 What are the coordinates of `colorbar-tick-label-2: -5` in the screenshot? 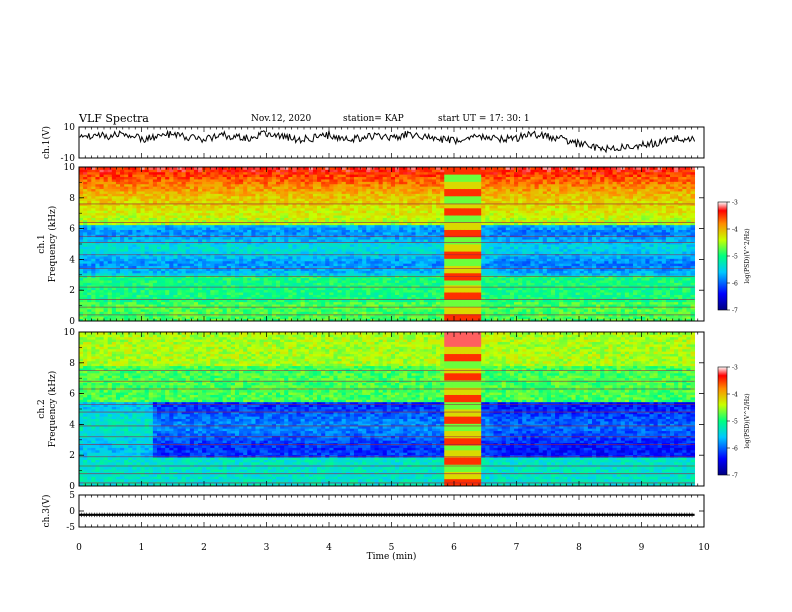 It's located at (735, 422).